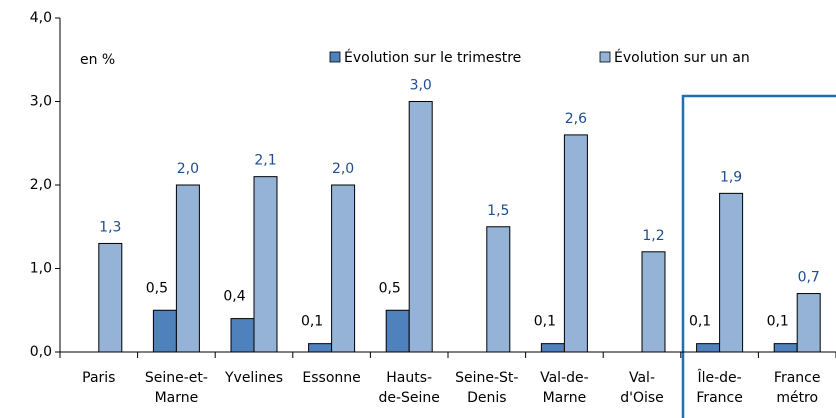 This screenshot has height=418, width=836. Describe the element at coordinates (486, 398) in the screenshot. I see `x-tick-label: Denis` at that location.